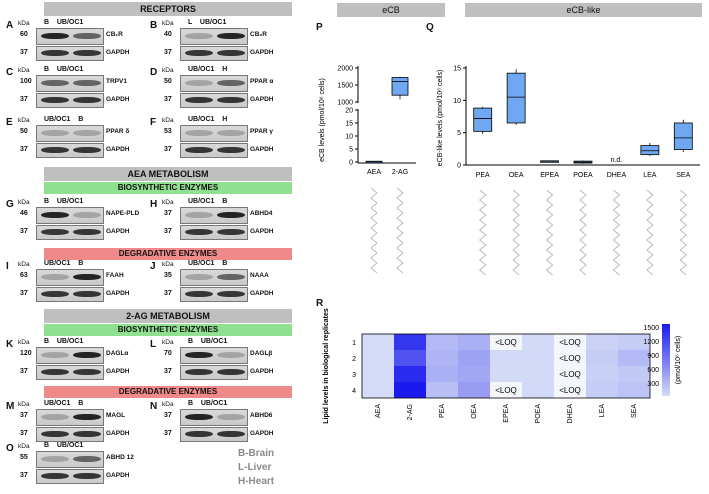  I want to click on marker-1: 35, so click(168, 275).